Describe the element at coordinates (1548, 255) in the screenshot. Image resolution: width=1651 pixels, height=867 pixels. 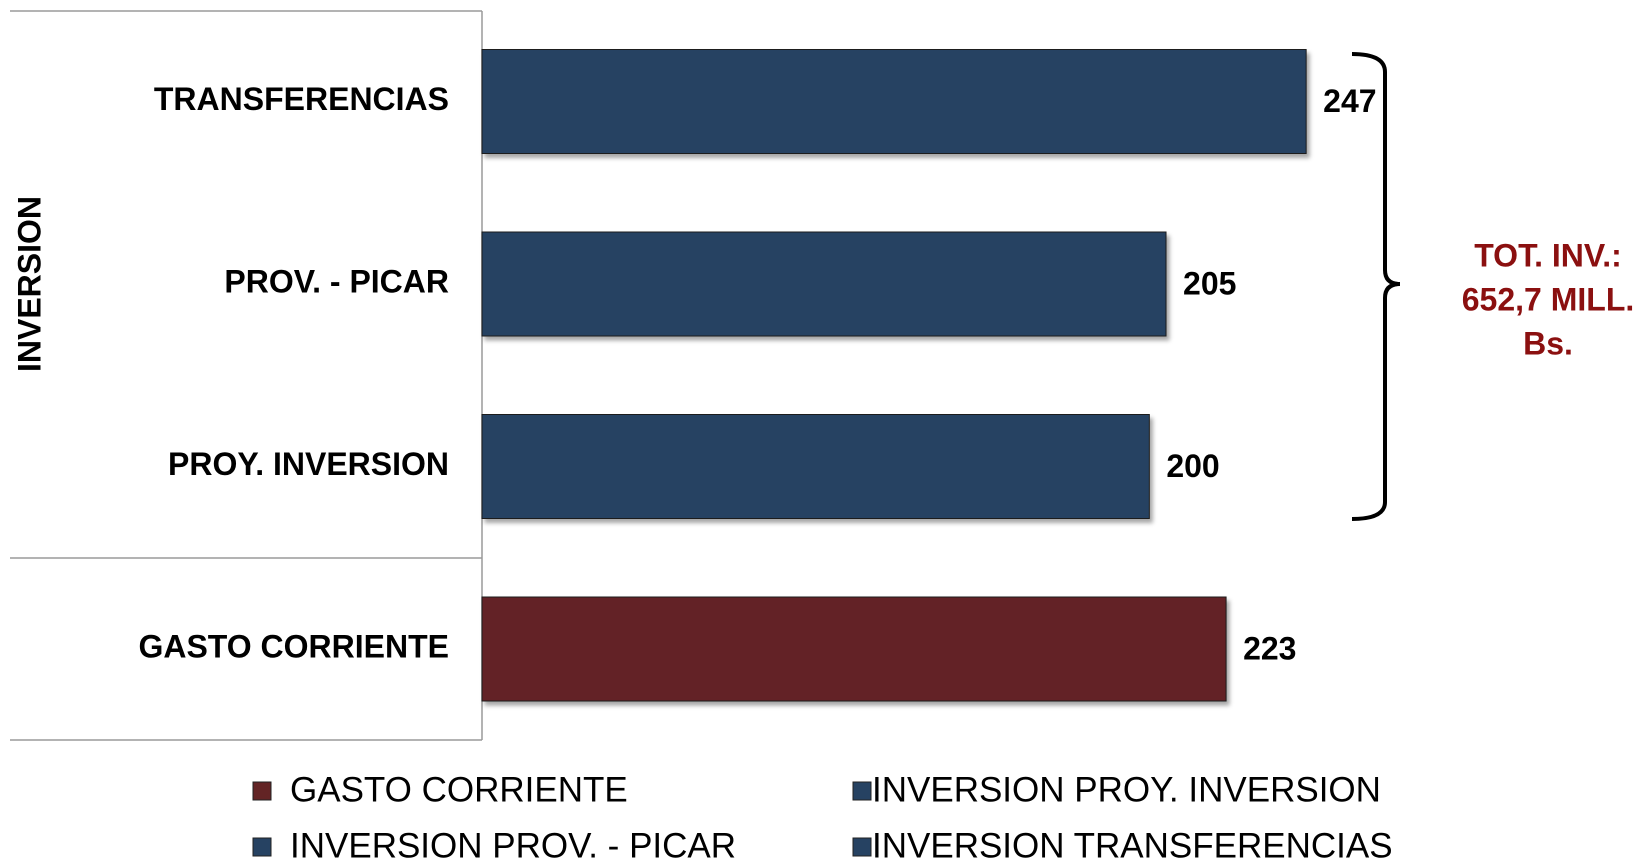
I see `annotation: TOT. INV.:` at that location.